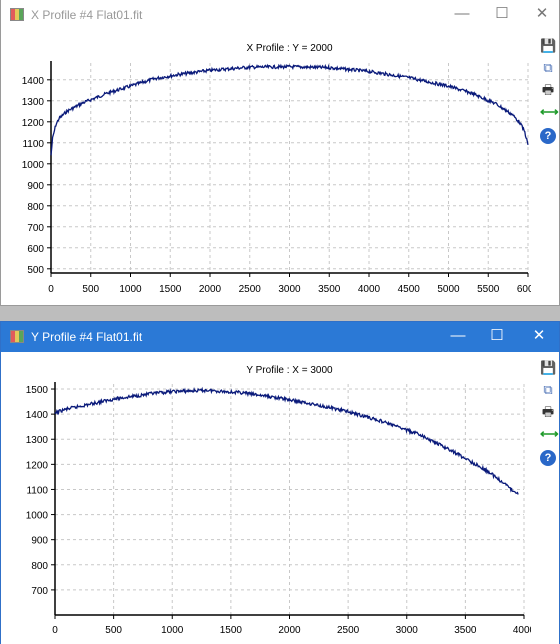 The image size is (560, 644). What do you see at coordinates (35, 270) in the screenshot?
I see `y-tick-label: 500` at bounding box center [35, 270].